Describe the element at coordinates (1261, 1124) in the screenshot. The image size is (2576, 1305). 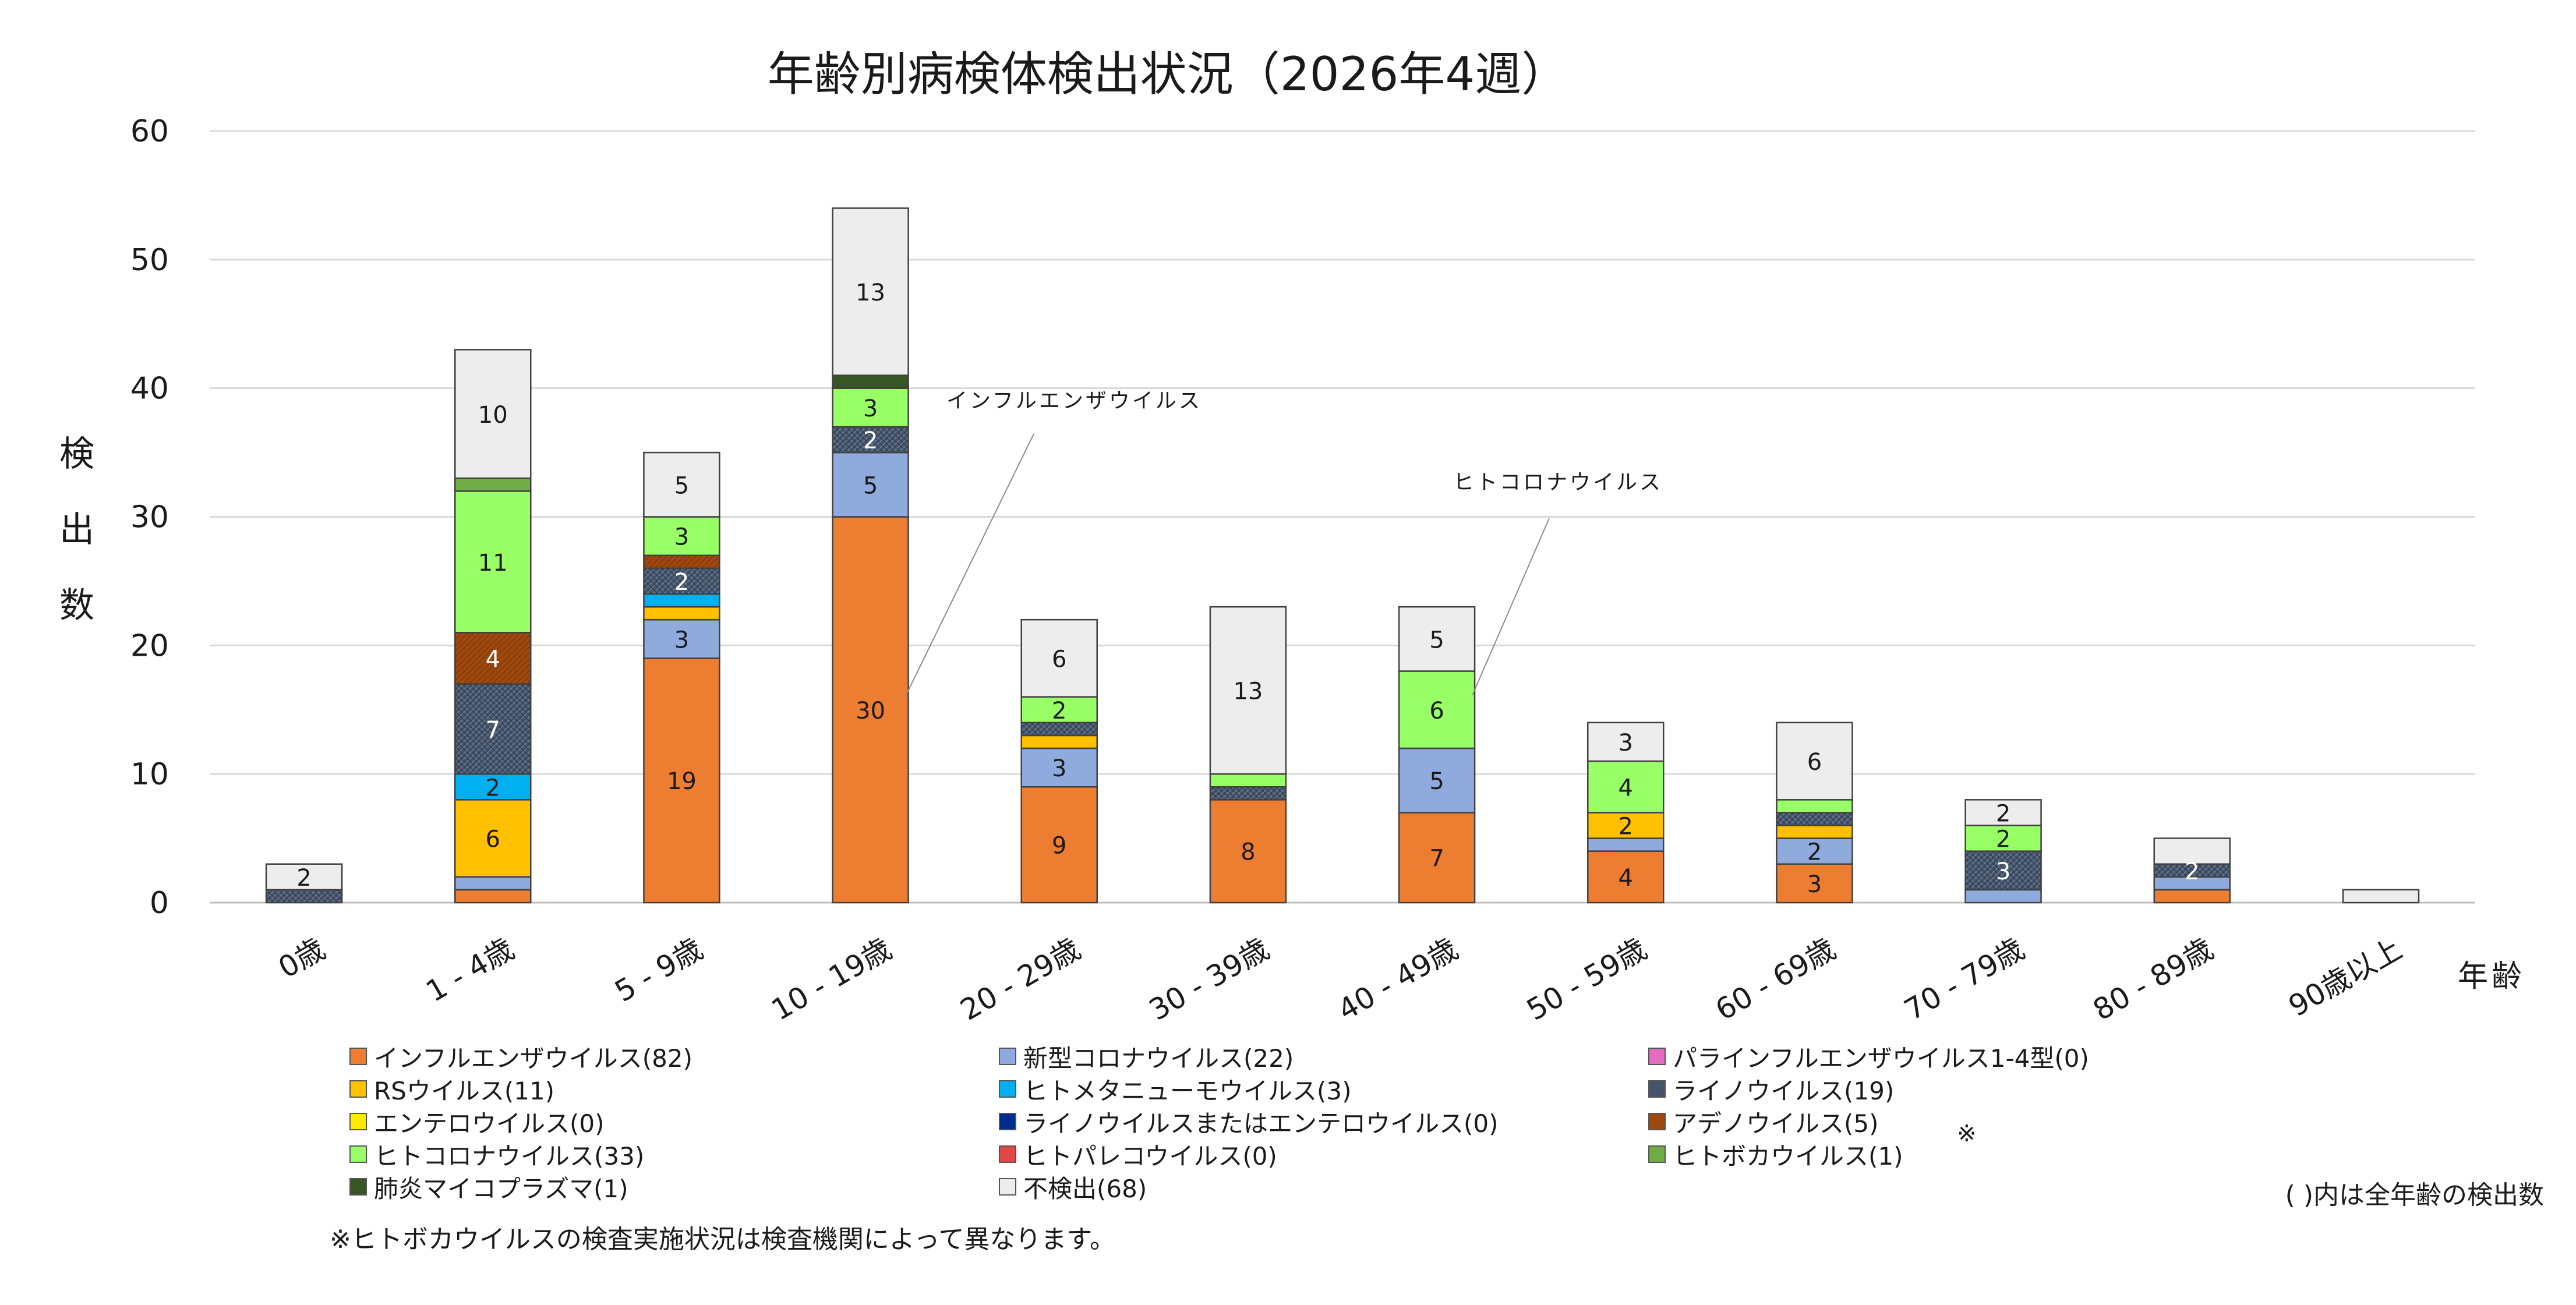
I see `legend-label: ライノウイルスまたはエンテロウイルス(0)` at that location.